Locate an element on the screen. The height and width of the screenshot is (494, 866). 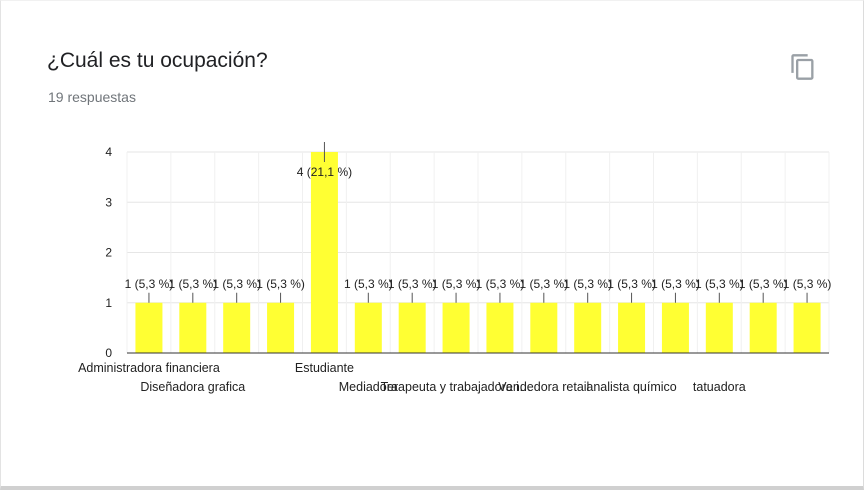
copy-icon is located at coordinates (802, 67).